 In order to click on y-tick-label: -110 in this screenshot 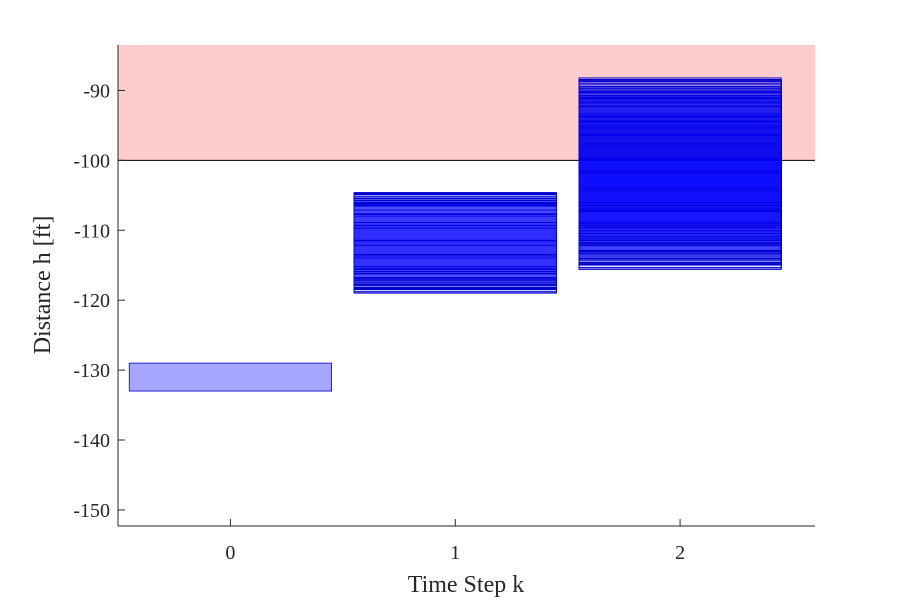, I will do `click(92, 231)`.